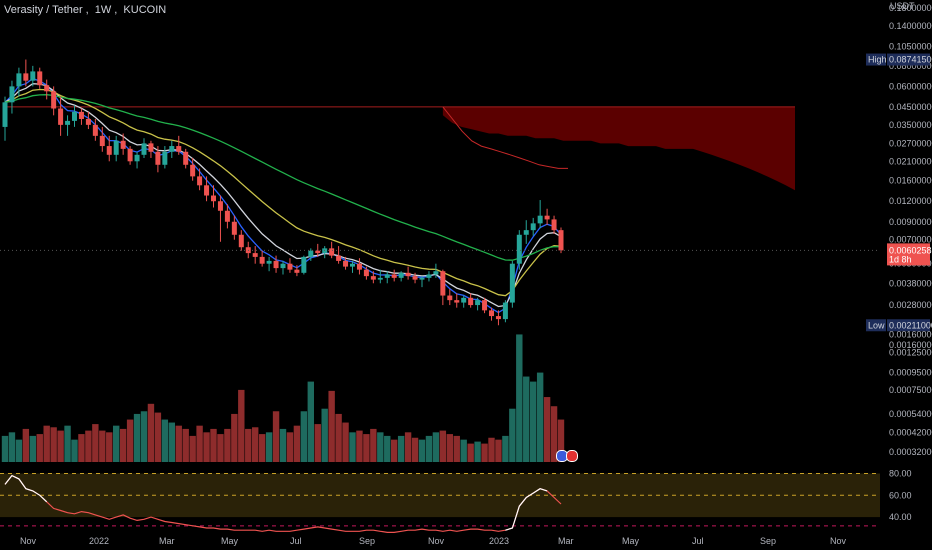 This screenshot has height=550, width=932. I want to click on time-axis-label: Jul, so click(698, 541).